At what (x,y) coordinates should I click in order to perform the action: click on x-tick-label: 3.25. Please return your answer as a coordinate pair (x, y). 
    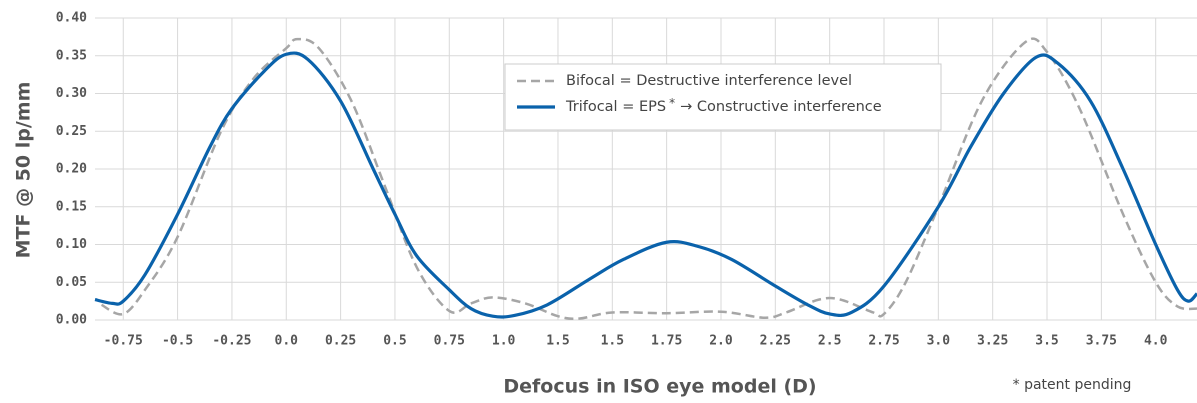
    Looking at the image, I should click on (992, 341).